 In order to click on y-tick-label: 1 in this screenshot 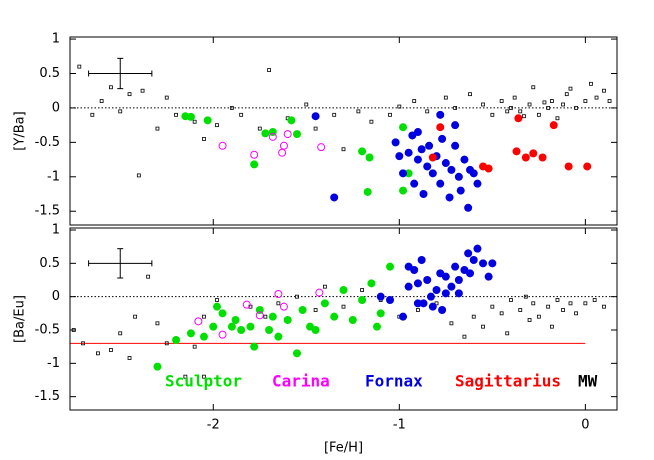, I will do `click(56, 39)`.